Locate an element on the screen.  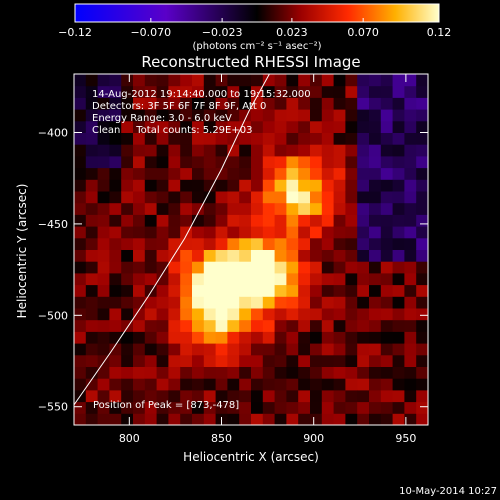
annotation-energy: Energy Range: 3.0 - 6.0 keV is located at coordinates (162, 118).